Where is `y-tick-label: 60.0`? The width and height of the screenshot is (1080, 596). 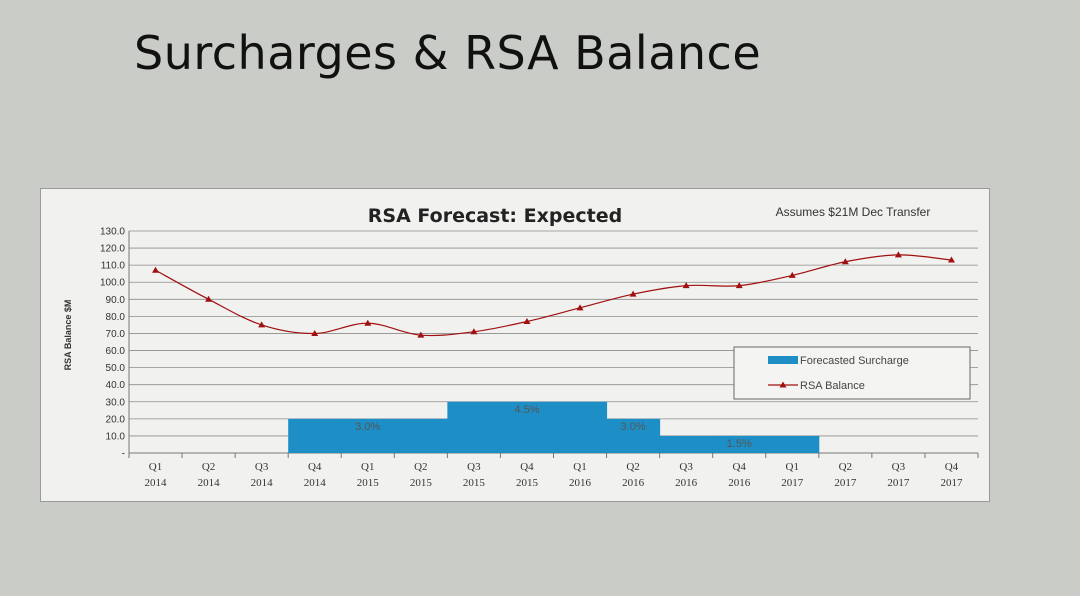
y-tick-label: 60.0 is located at coordinates (116, 351).